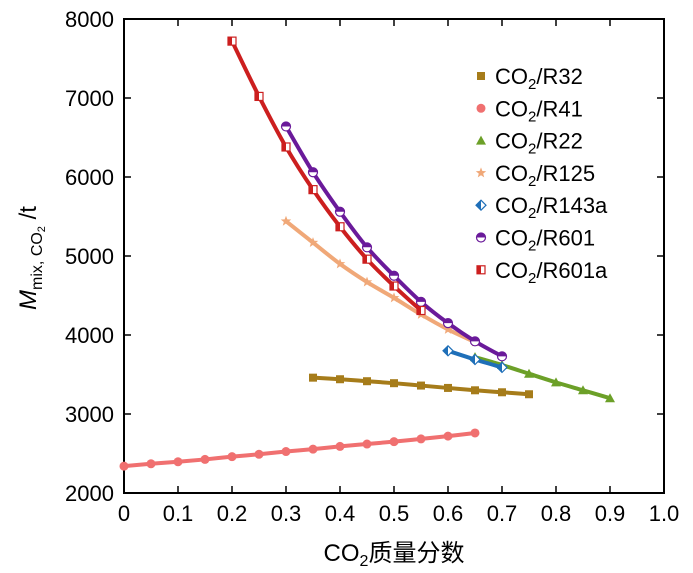  What do you see at coordinates (89, 19) in the screenshot?
I see `y-tick-label: 8000` at bounding box center [89, 19].